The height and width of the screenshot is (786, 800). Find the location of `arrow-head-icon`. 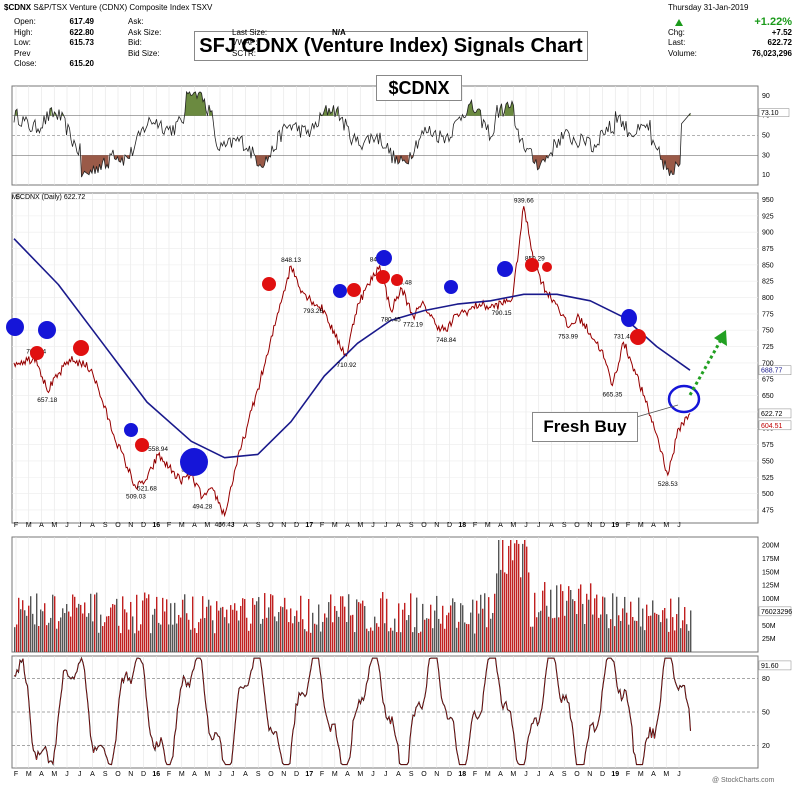

arrow-head-icon is located at coordinates (720, 338).